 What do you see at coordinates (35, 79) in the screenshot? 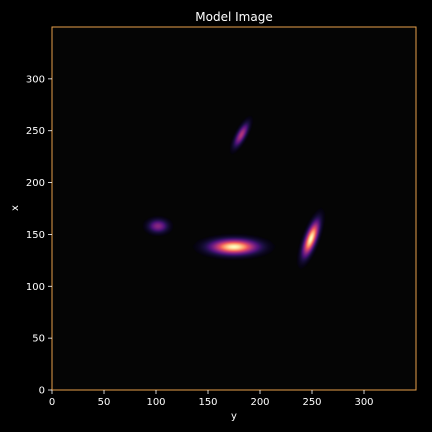
I see `y-tick-label: 300` at bounding box center [35, 79].